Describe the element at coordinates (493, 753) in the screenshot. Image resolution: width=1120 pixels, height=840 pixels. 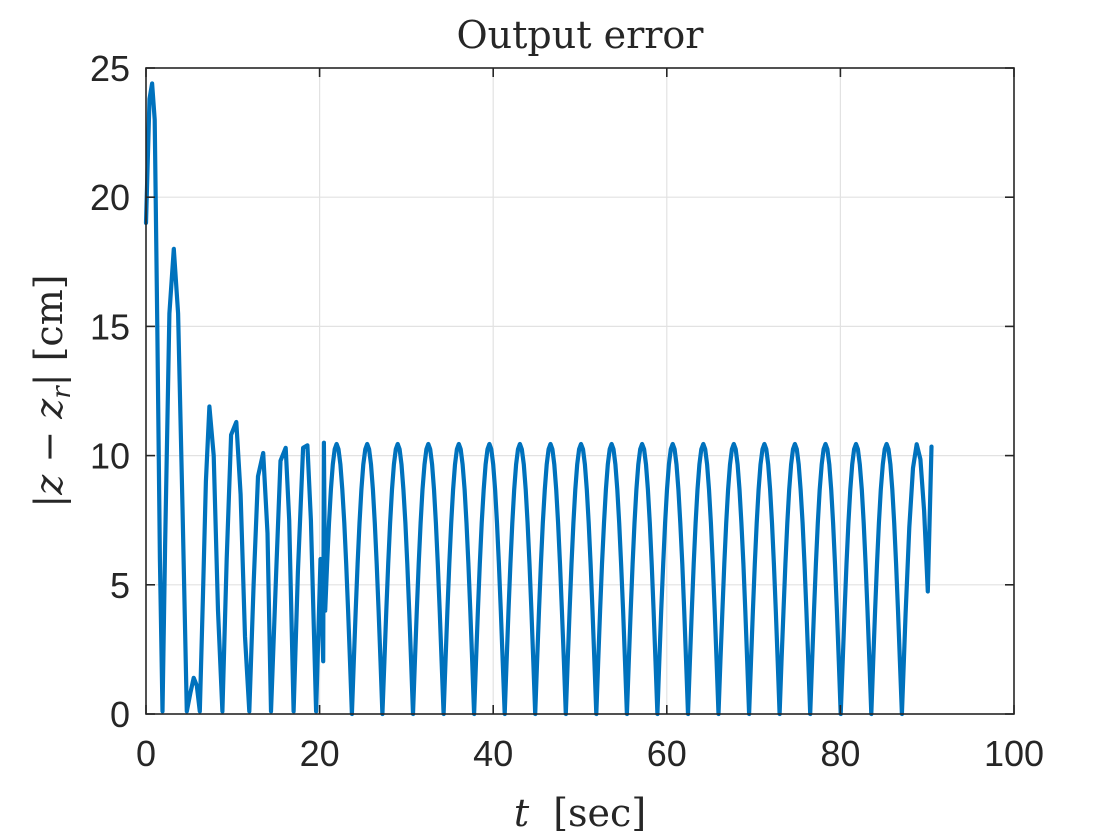
I see `x-tick-label: 40` at that location.